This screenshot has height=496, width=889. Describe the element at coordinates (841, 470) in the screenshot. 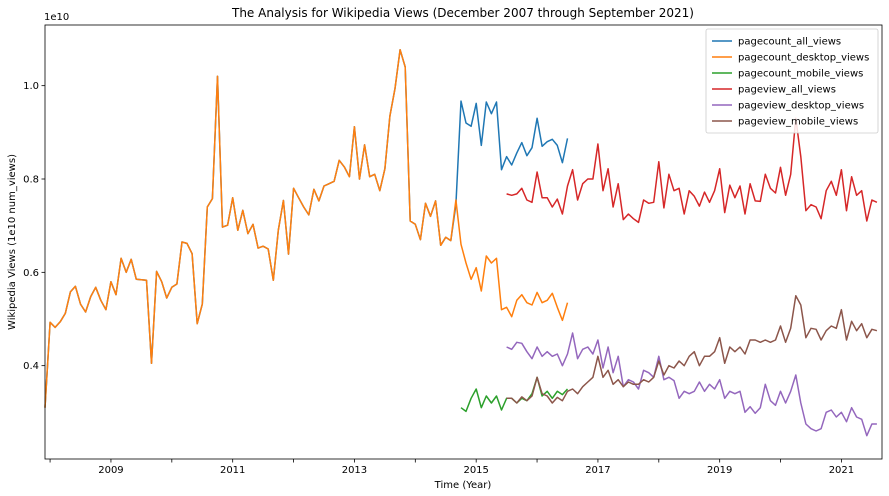

I see `x-tick-label: 2021` at that location.